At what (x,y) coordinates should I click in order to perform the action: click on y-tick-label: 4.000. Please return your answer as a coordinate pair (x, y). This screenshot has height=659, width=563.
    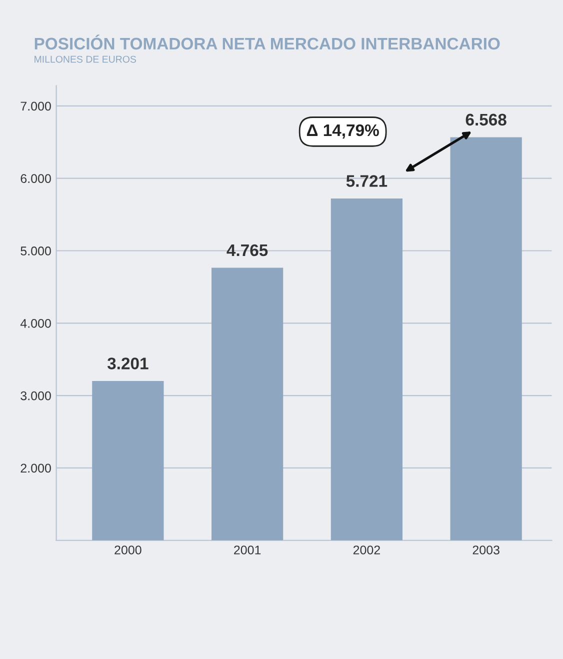
    Looking at the image, I should click on (35, 323).